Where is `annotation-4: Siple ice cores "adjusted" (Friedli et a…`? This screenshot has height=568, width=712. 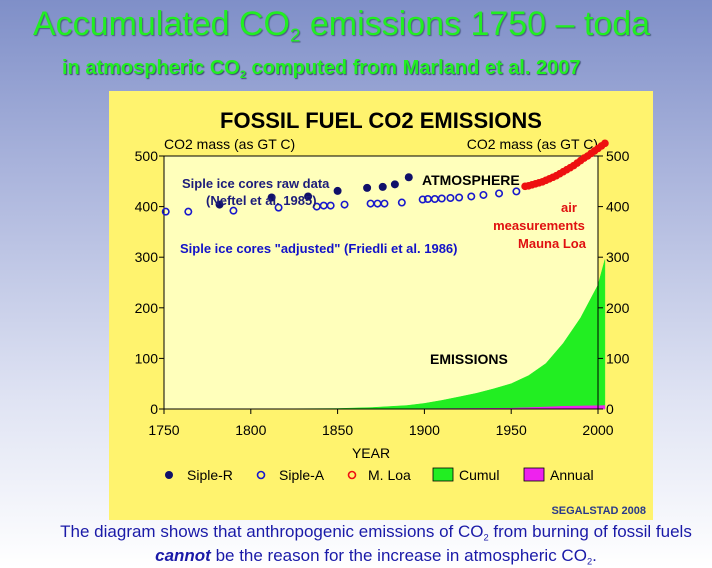
annotation-4: Siple ice cores "adjusted" (Friedli et a… is located at coordinates (319, 248).